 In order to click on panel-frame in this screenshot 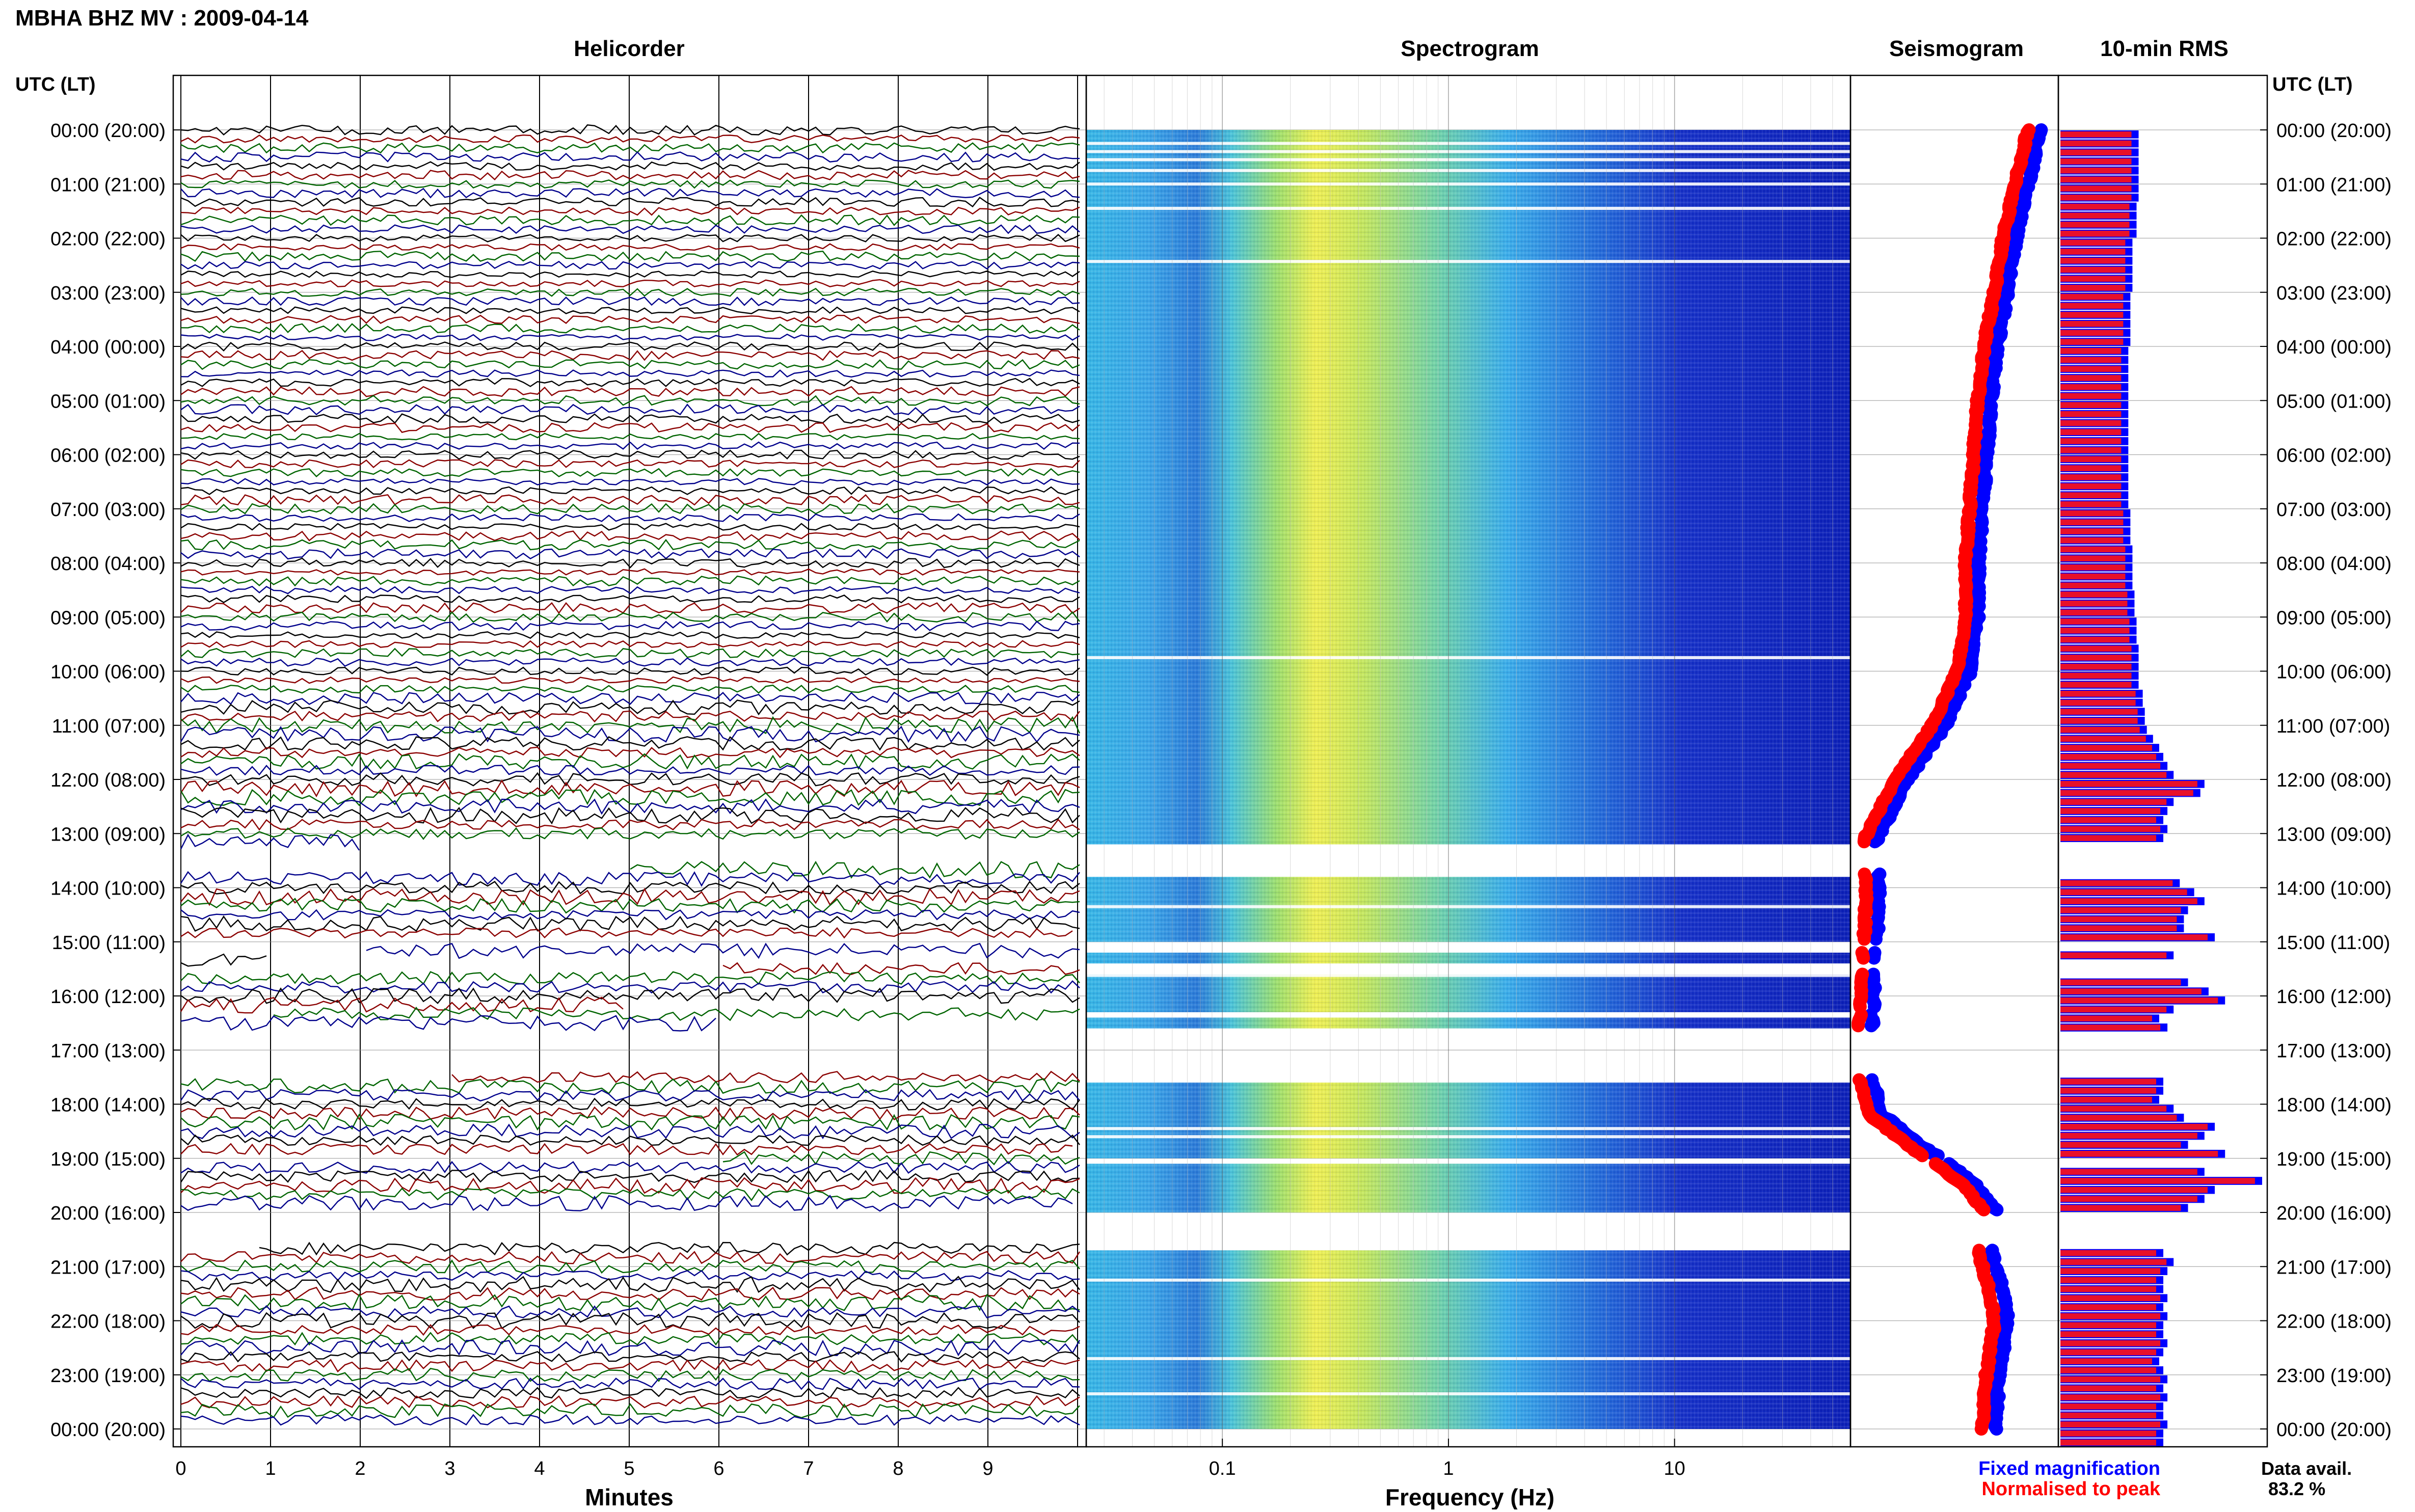, I will do `click(1954, 761)`.